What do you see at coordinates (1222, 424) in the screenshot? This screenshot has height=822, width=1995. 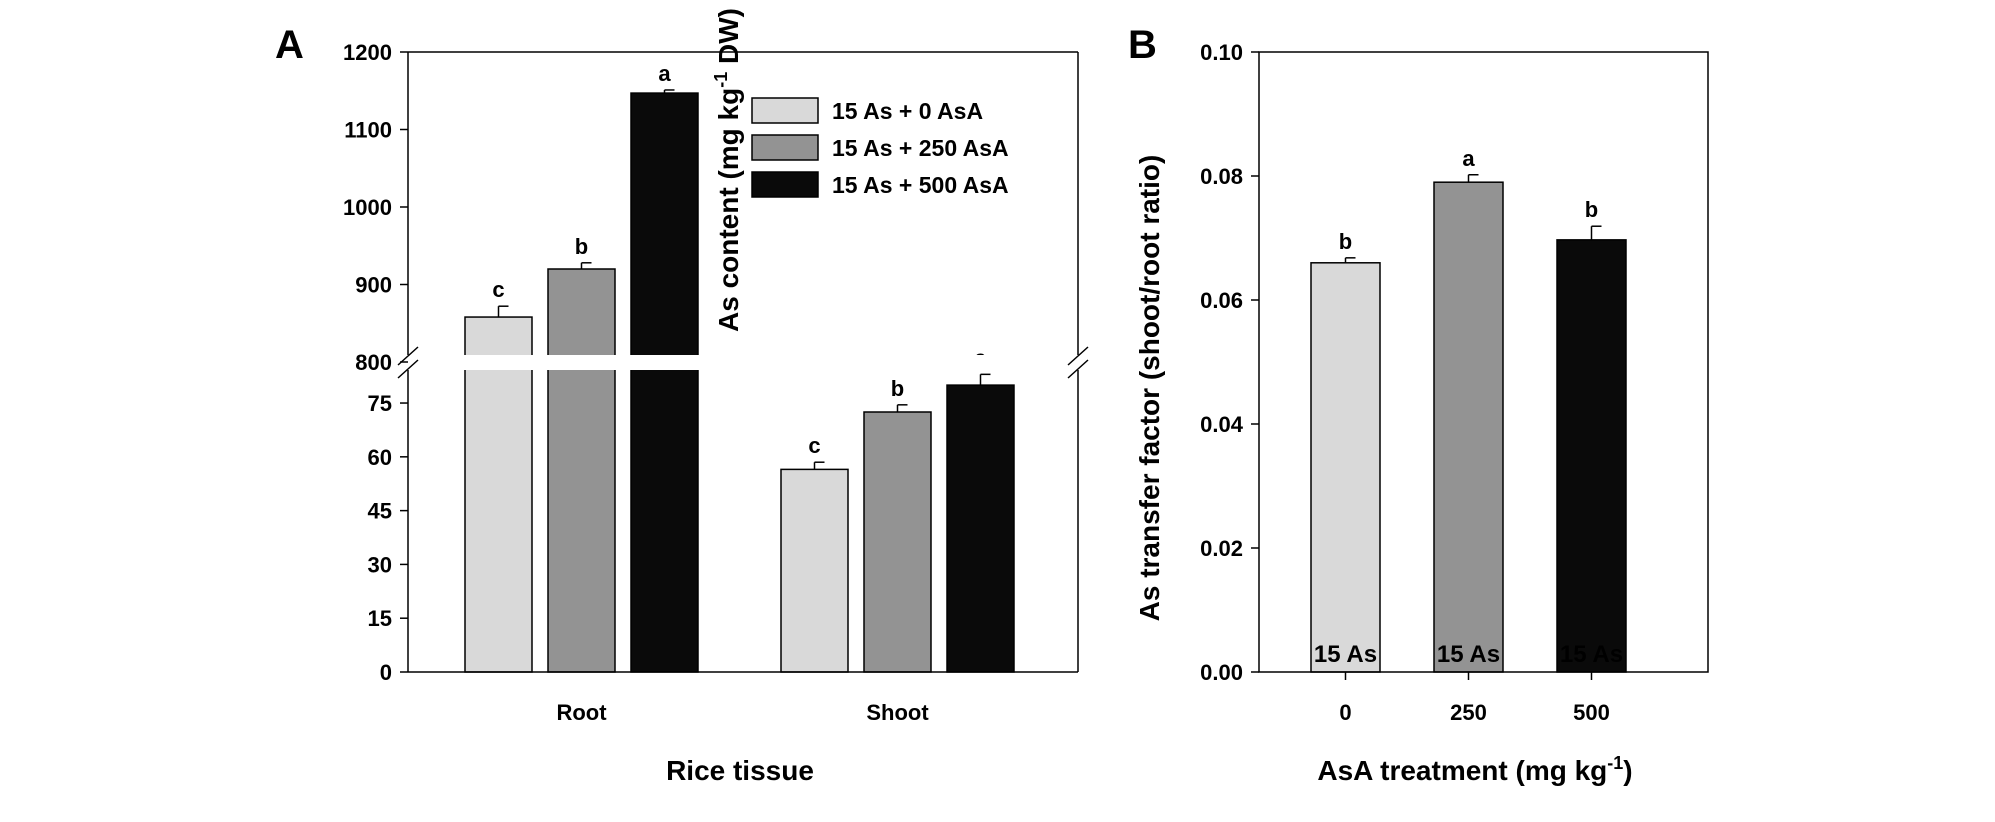 I see `y-tick-label: 0.04` at bounding box center [1222, 424].